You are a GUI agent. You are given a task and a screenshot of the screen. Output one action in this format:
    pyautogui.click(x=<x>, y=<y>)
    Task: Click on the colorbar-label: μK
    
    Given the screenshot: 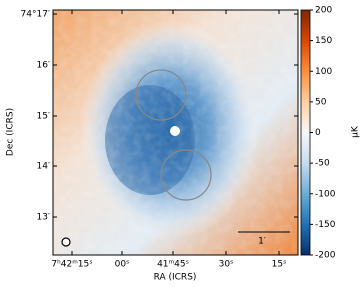 What is the action you would take?
    pyautogui.click(x=356, y=131)
    